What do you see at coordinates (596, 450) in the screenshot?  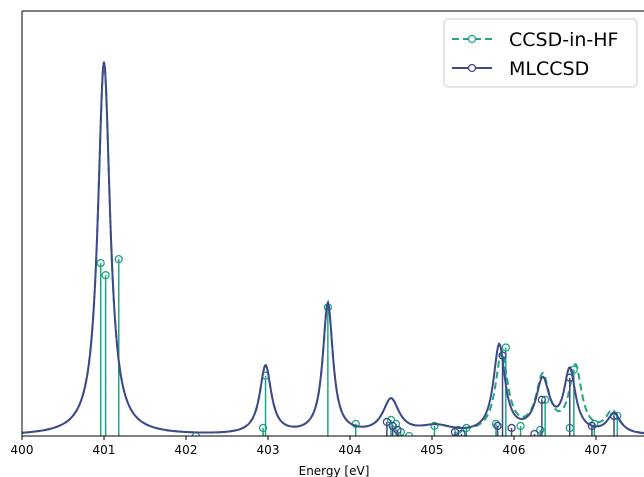 I see `x-tick-label: 407` at bounding box center [596, 450].